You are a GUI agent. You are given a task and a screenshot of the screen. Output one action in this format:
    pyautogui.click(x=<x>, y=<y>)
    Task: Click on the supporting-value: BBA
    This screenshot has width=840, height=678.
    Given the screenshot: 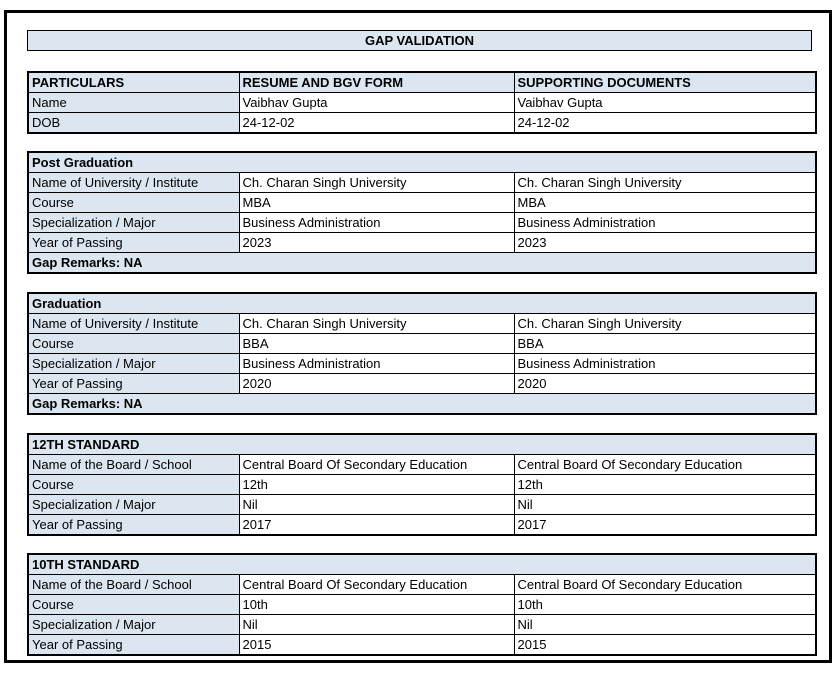 What is the action you would take?
    pyautogui.click(x=665, y=343)
    